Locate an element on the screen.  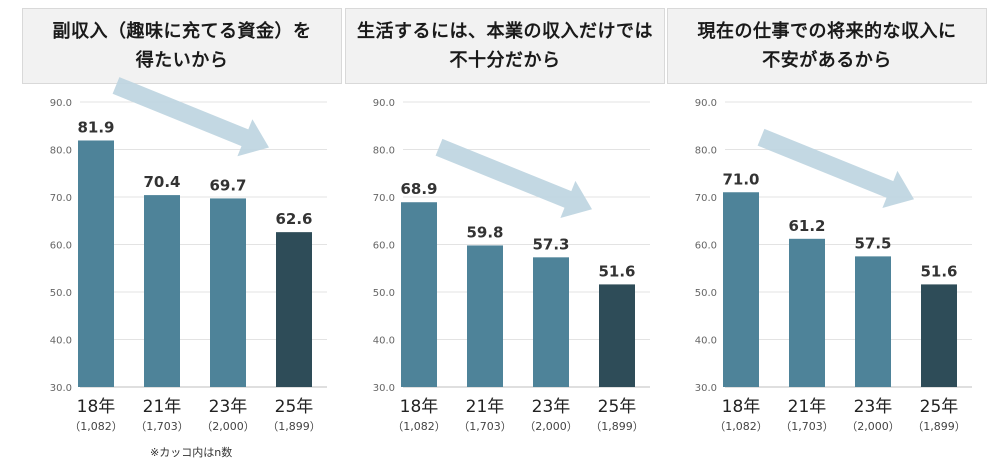
data-label: 68.9 is located at coordinates (418, 189).